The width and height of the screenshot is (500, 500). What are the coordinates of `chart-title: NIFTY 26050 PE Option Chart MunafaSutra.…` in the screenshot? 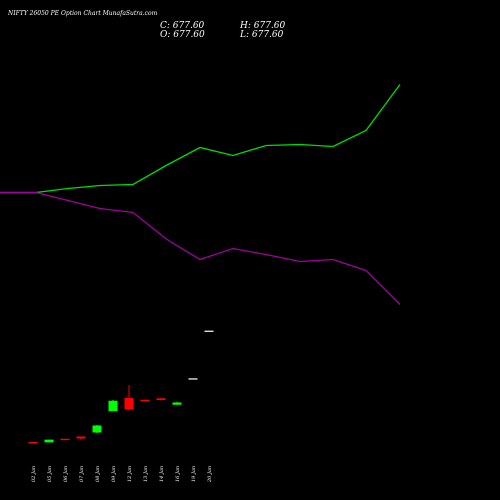 It's located at (82, 13).